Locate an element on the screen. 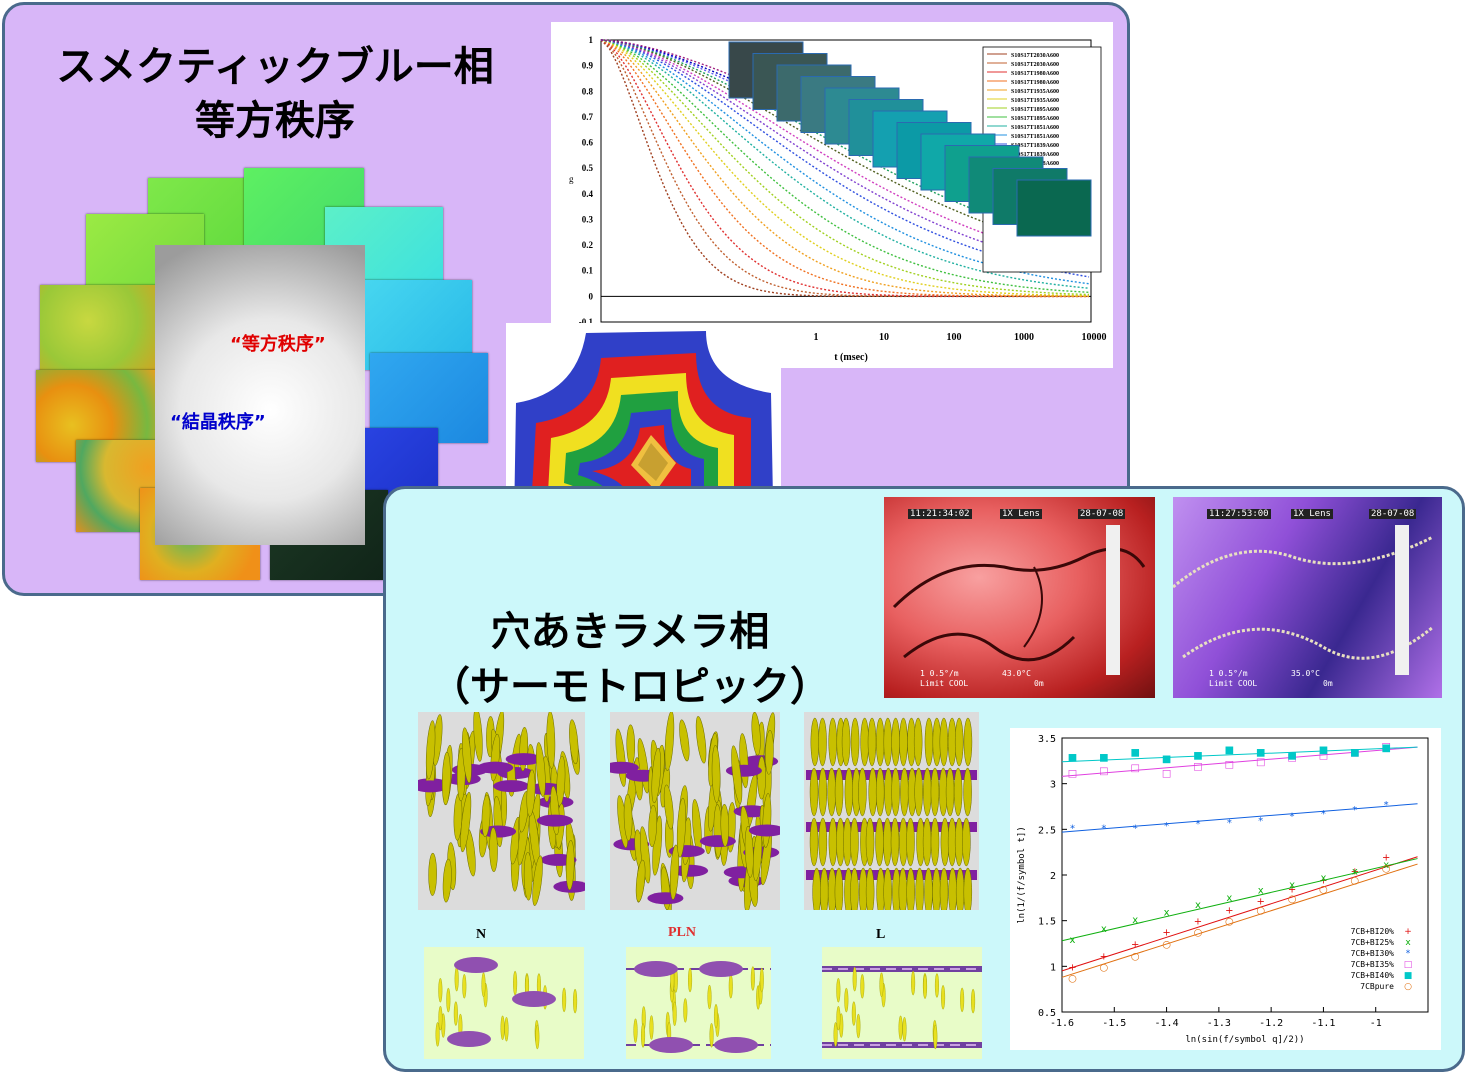  legend-entry: S10S17T1935A600 is located at coordinates (1035, 101).